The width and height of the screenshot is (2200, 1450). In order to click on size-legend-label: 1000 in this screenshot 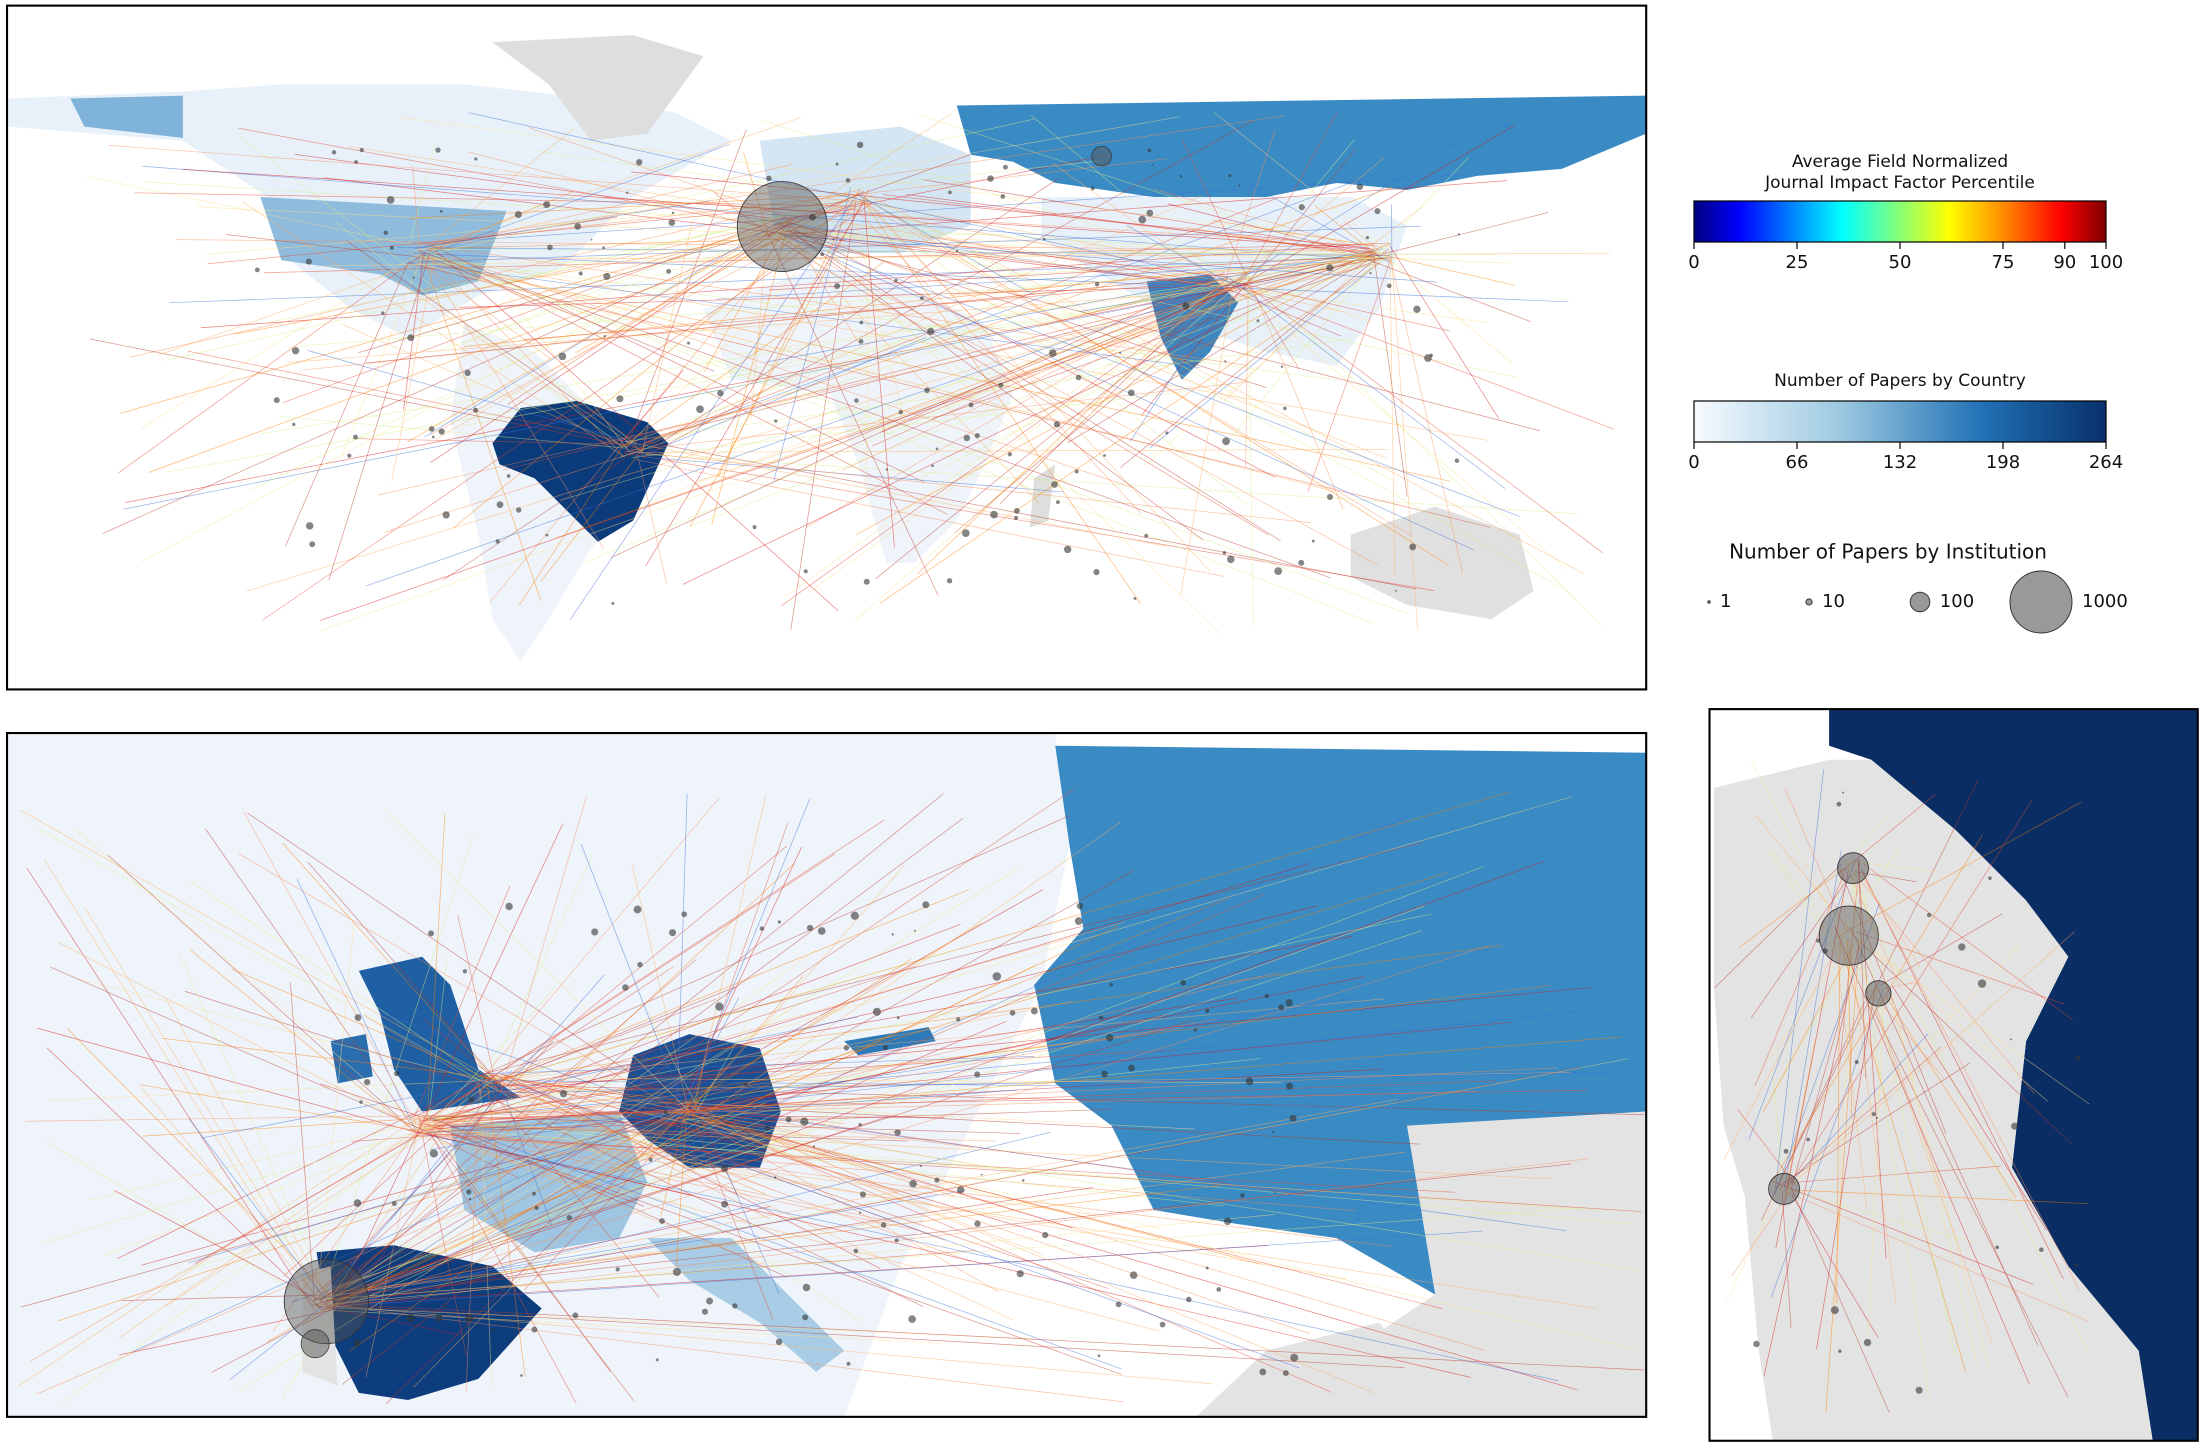, I will do `click(2105, 601)`.